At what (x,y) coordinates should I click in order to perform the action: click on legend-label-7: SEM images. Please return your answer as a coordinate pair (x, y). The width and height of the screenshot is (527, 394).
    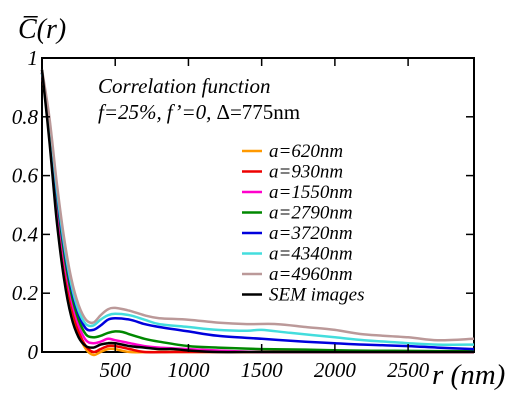
    Looking at the image, I should click on (317, 295).